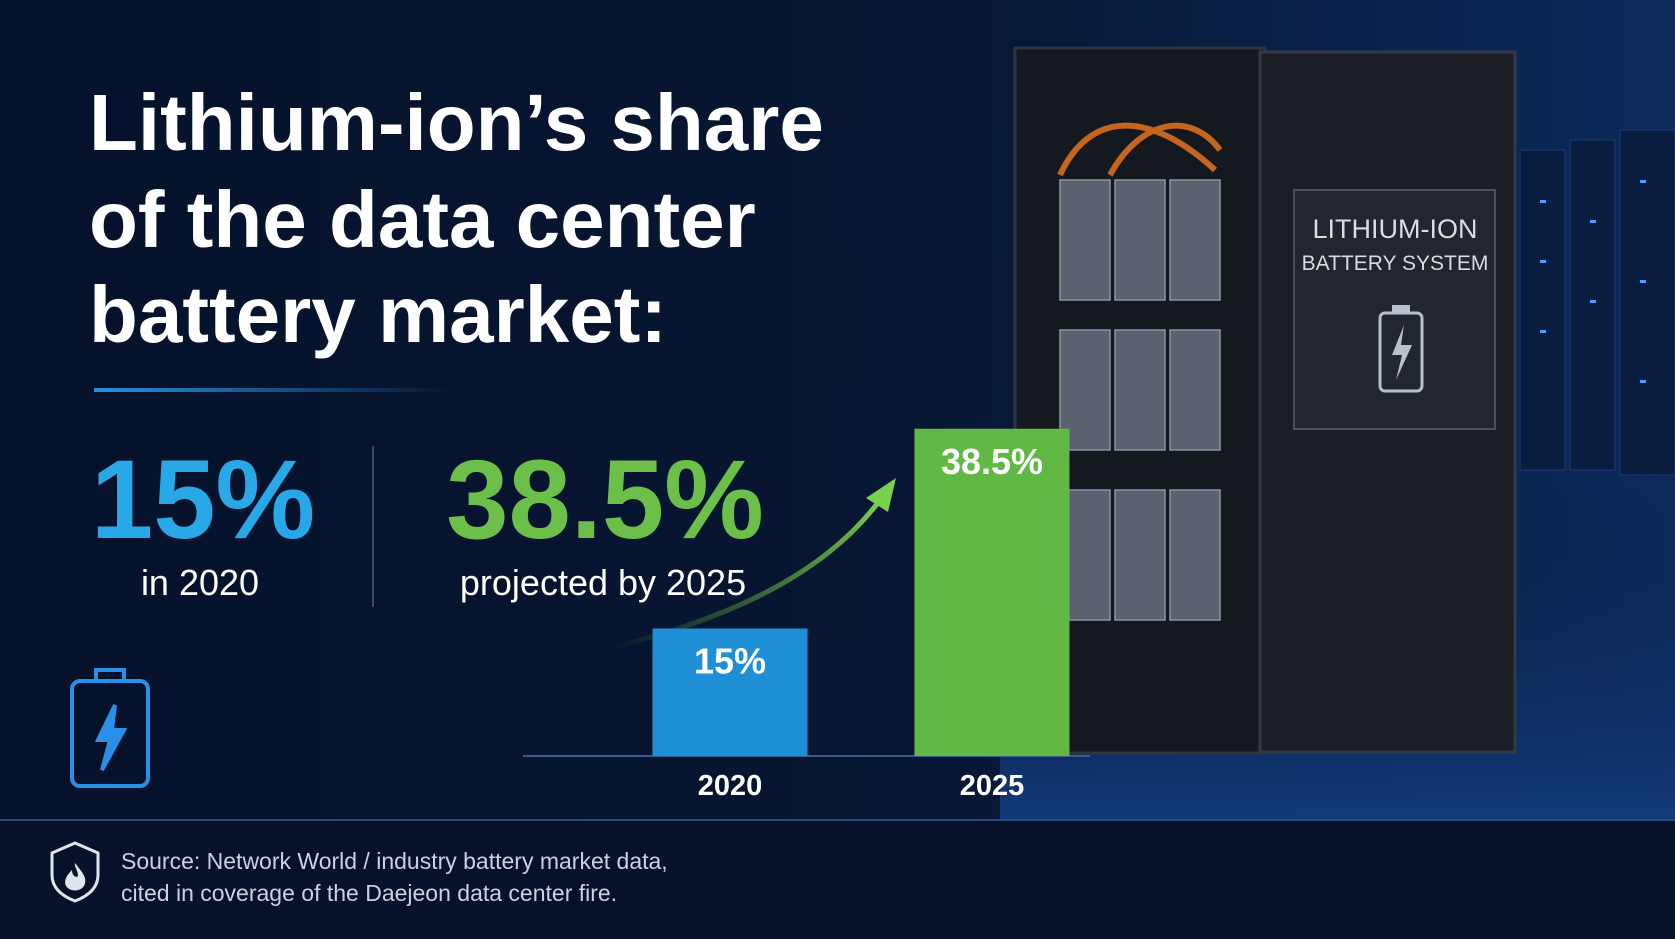 Image resolution: width=1675 pixels, height=939 pixels. Describe the element at coordinates (378, 314) in the screenshot. I see `headline-line: battery market:` at that location.